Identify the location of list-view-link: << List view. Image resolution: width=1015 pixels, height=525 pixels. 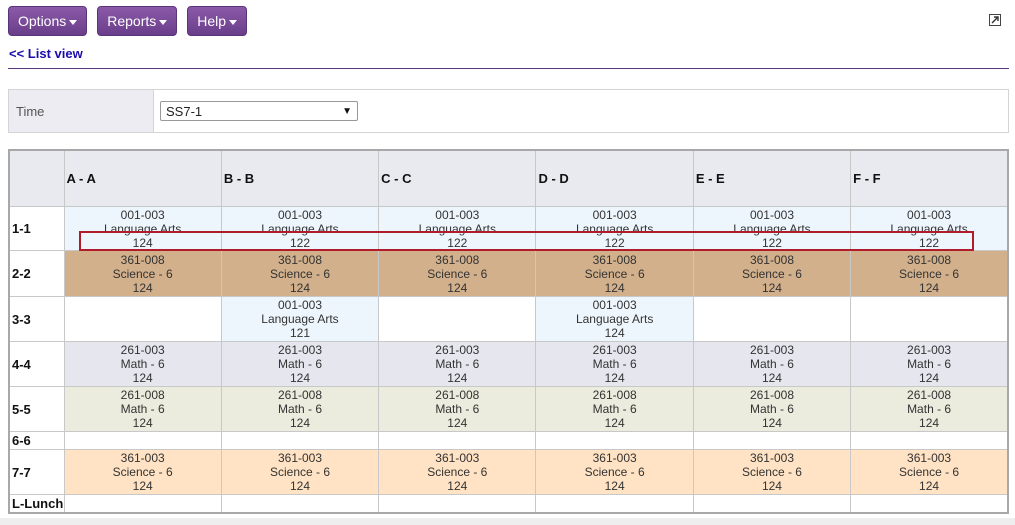
(46, 53).